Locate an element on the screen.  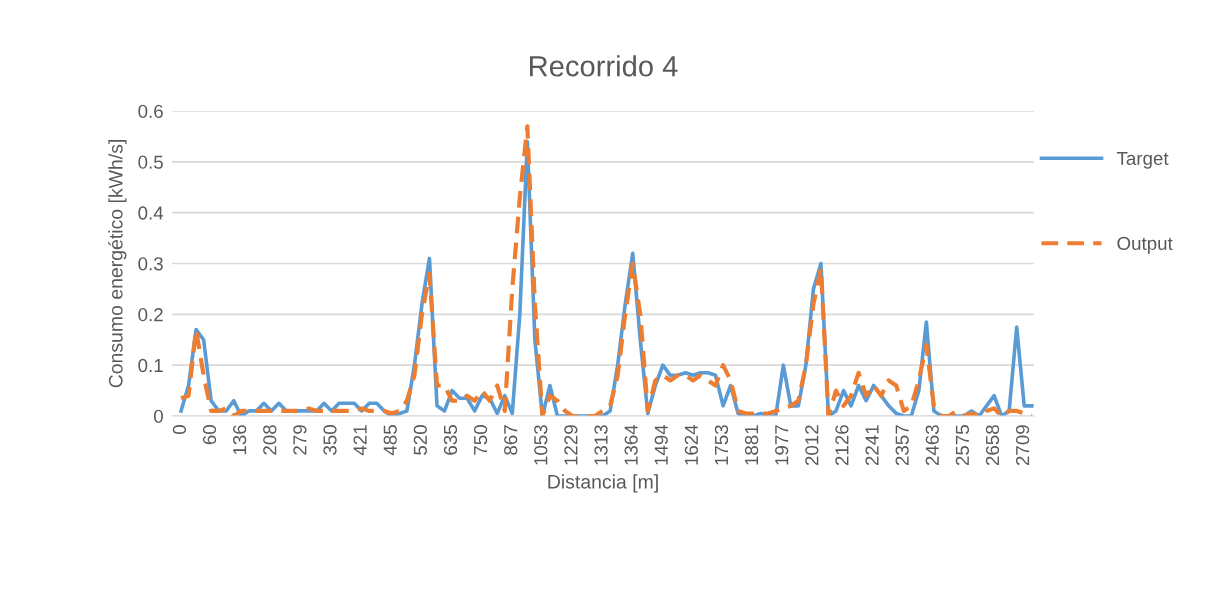
y-tick-label: 0.2 is located at coordinates (150, 315).